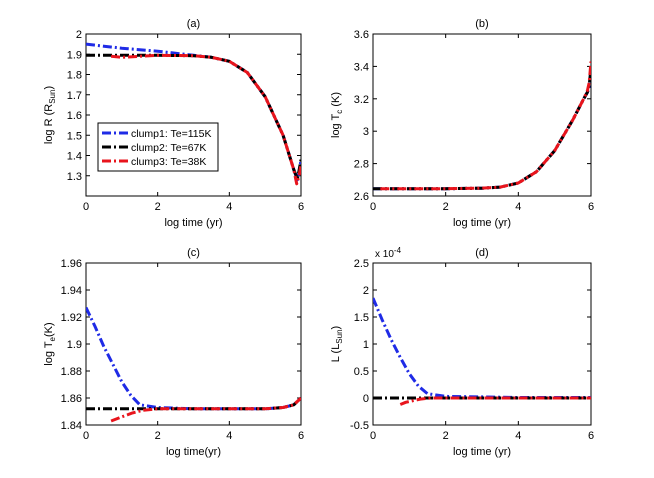 The height and width of the screenshot is (478, 654). Describe the element at coordinates (74, 177) in the screenshot. I see `y-tick-label-a-0: 1.3` at that location.